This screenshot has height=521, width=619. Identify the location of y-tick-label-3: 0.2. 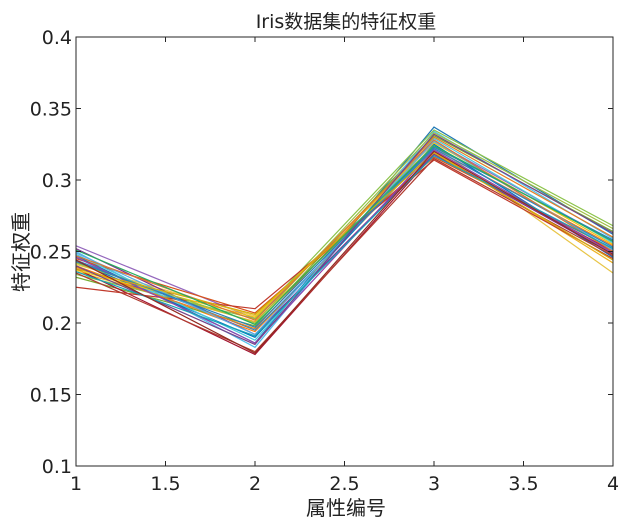
(57, 324).